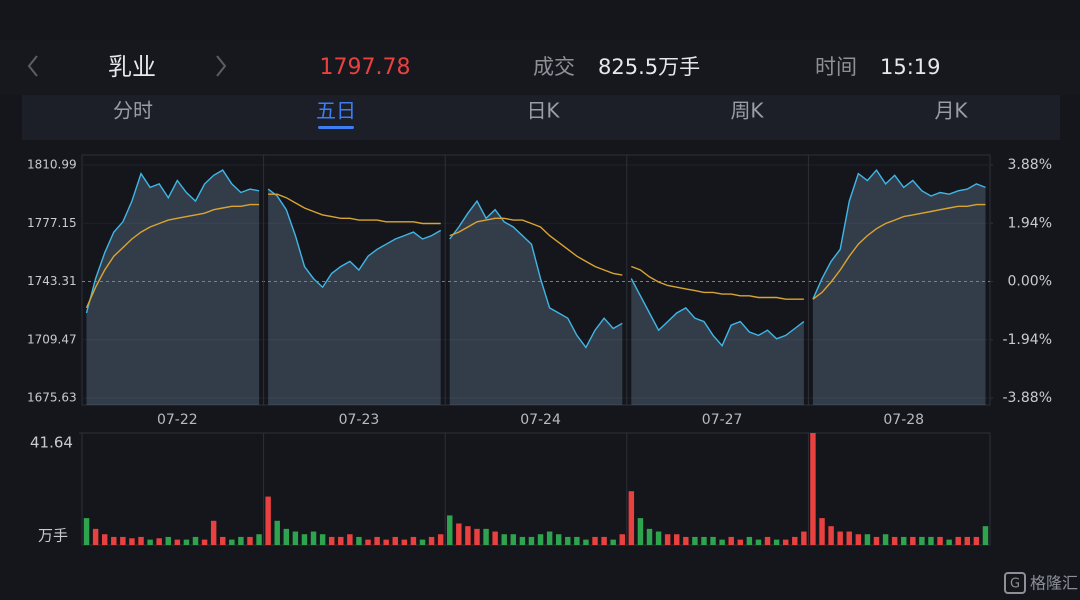 This screenshot has width=1080, height=600. I want to click on watermark-logo, so click(1015, 583).